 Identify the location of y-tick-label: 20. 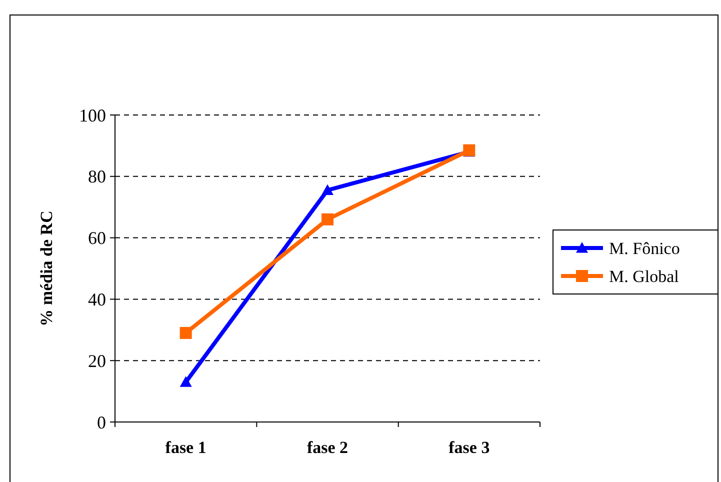
(97, 360).